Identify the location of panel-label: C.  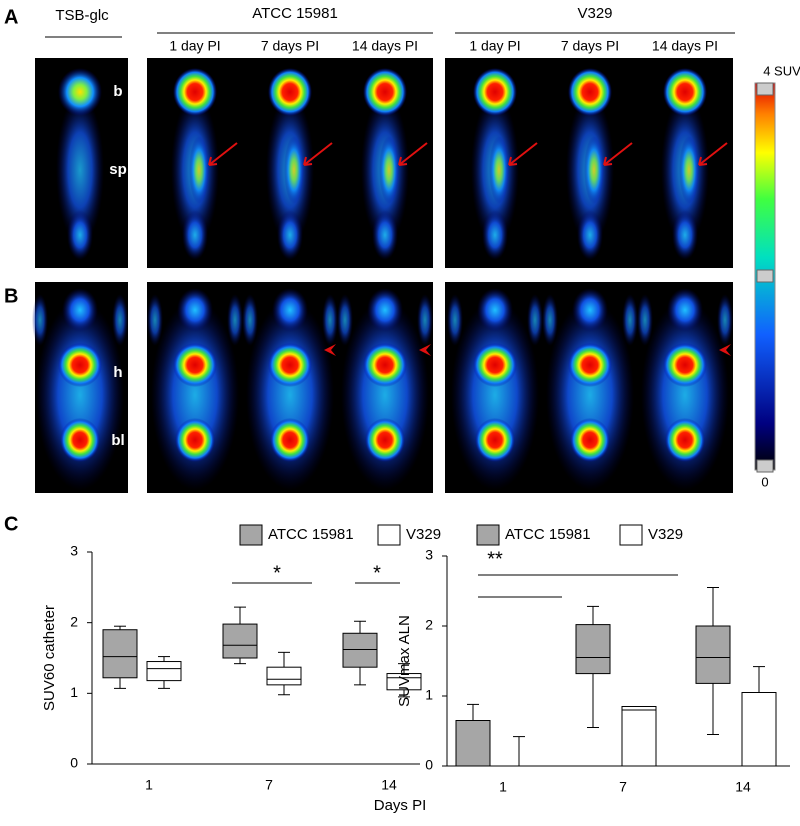
(11, 524).